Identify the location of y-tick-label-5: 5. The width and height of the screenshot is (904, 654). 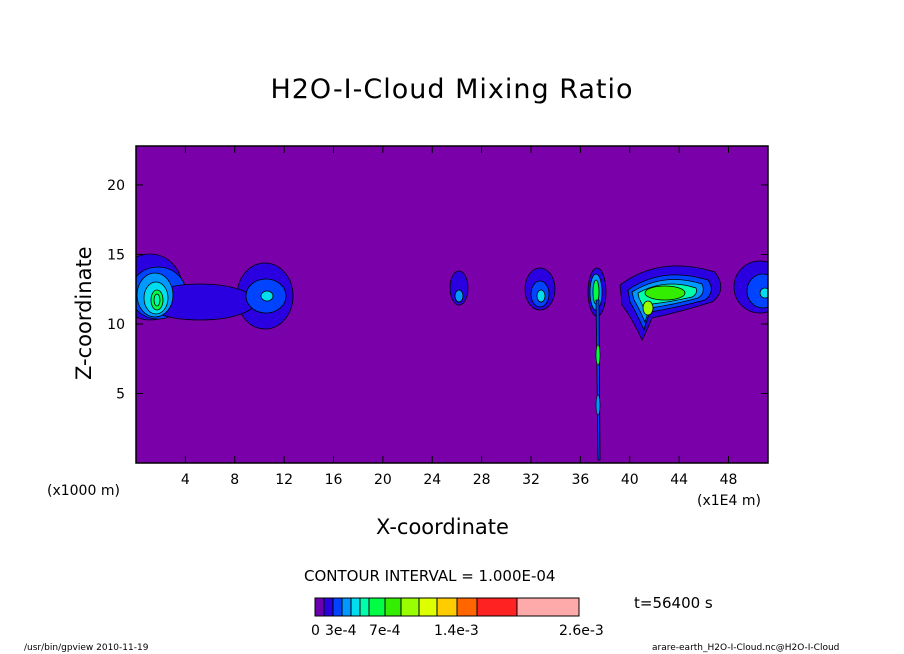
(120, 394).